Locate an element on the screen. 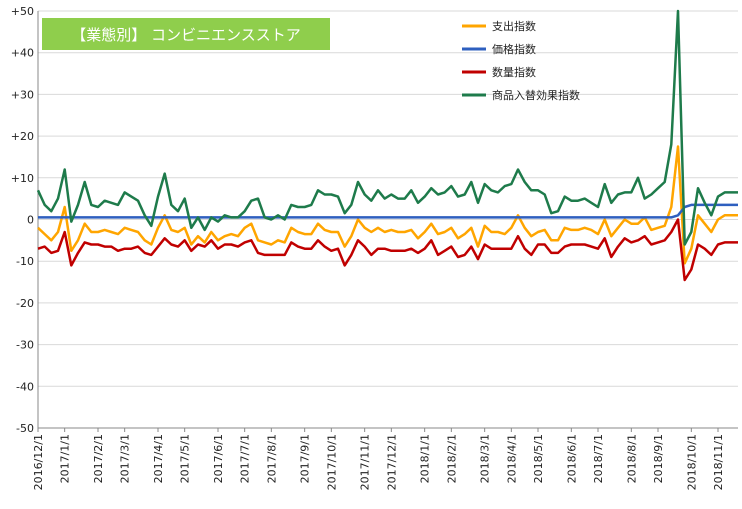 This screenshot has height=509, width=742. y-tick-label: -10 is located at coordinates (25, 261).